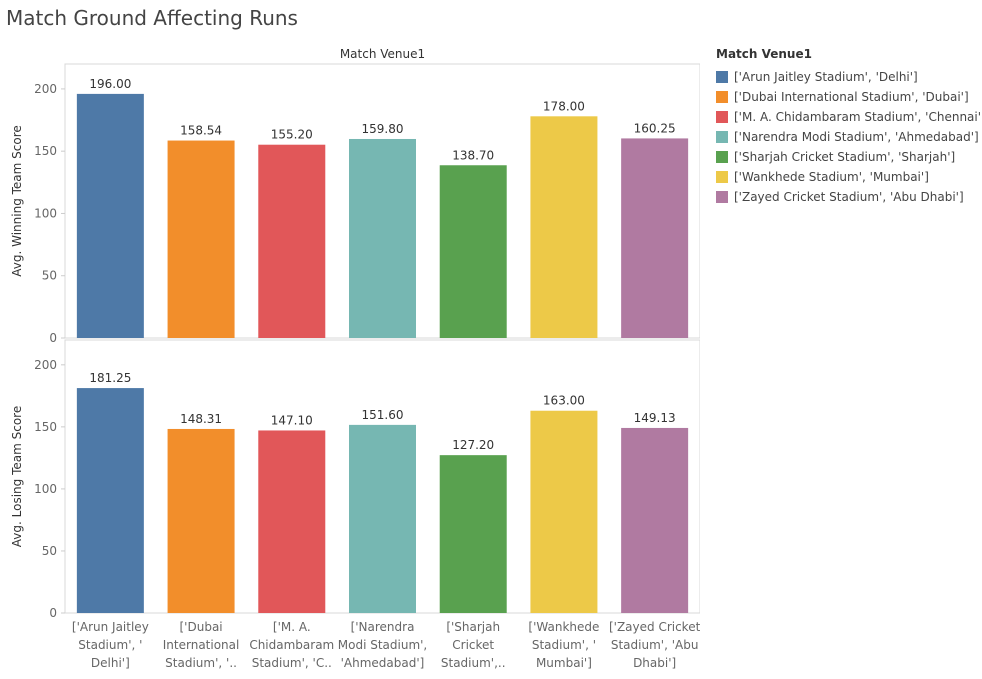 This screenshot has width=982, height=679. I want to click on bar-value-label: 159.80, so click(383, 129).